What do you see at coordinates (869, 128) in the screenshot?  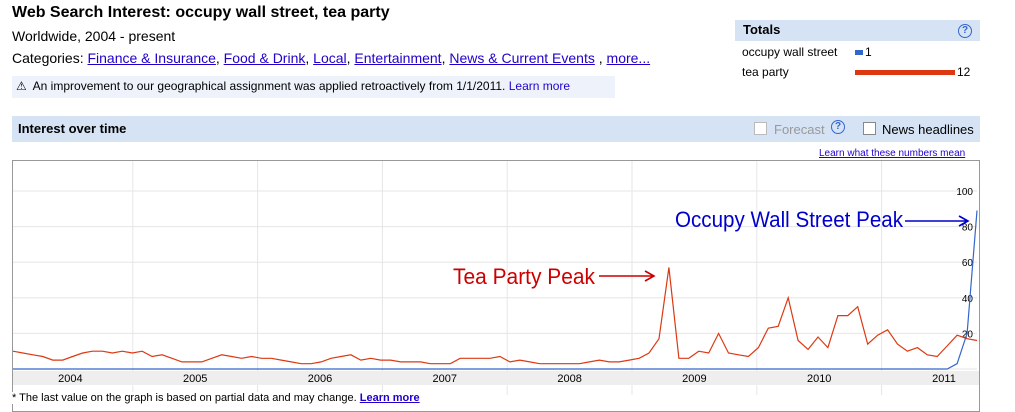 I see `news-headlines-checkbox` at bounding box center [869, 128].